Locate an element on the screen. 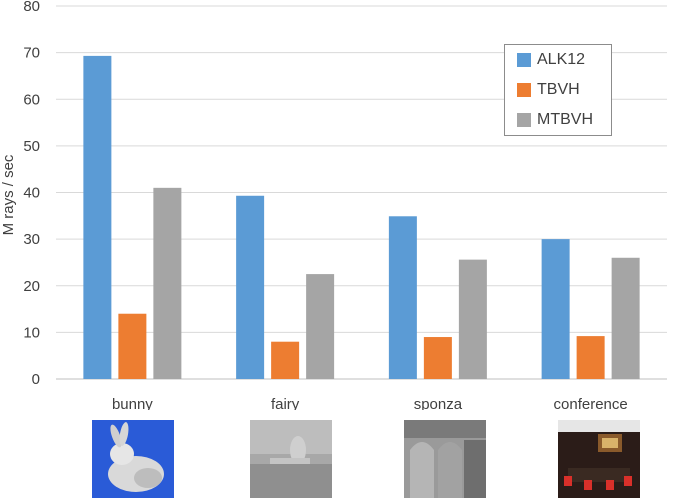 Image resolution: width=677 pixels, height=498 pixels. y-tick-label: 70 is located at coordinates (31, 53).